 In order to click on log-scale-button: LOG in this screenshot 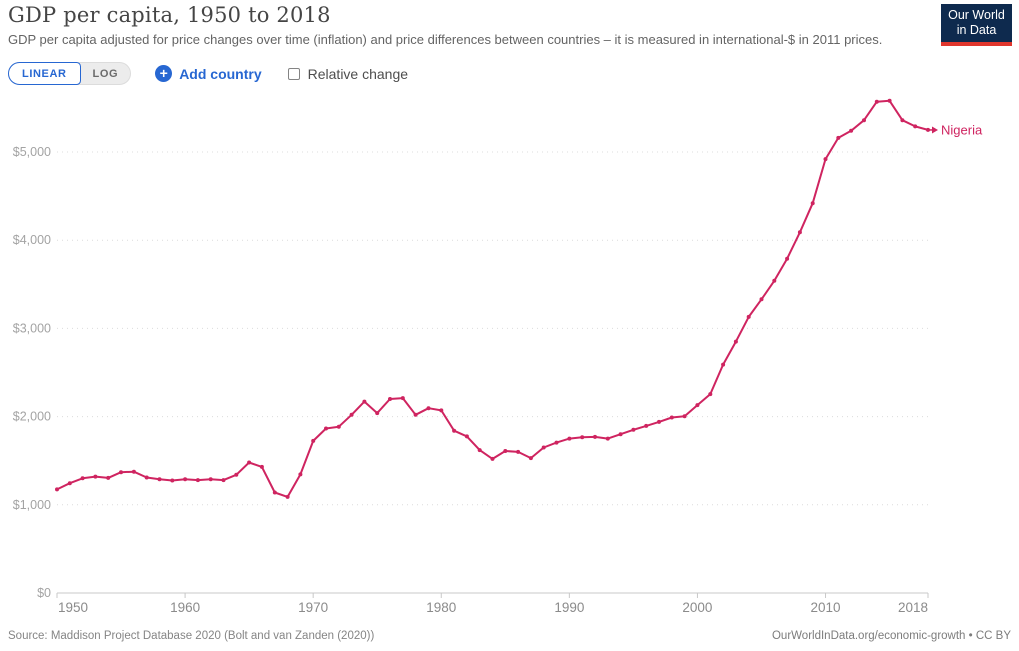, I will do `click(105, 73)`.